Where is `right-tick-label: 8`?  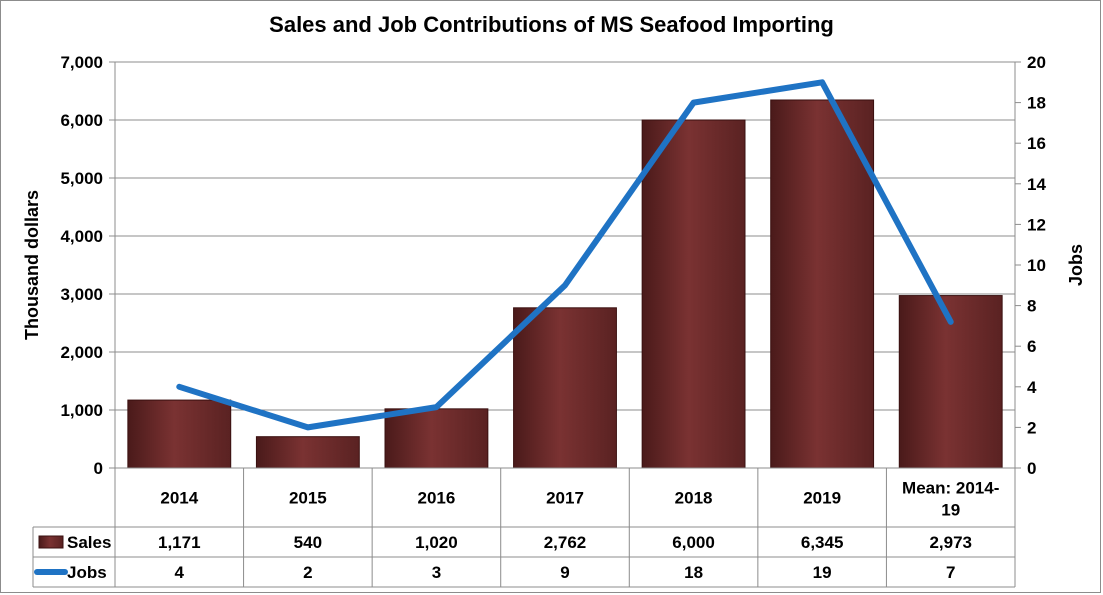
right-tick-label: 8 is located at coordinates (1031, 306).